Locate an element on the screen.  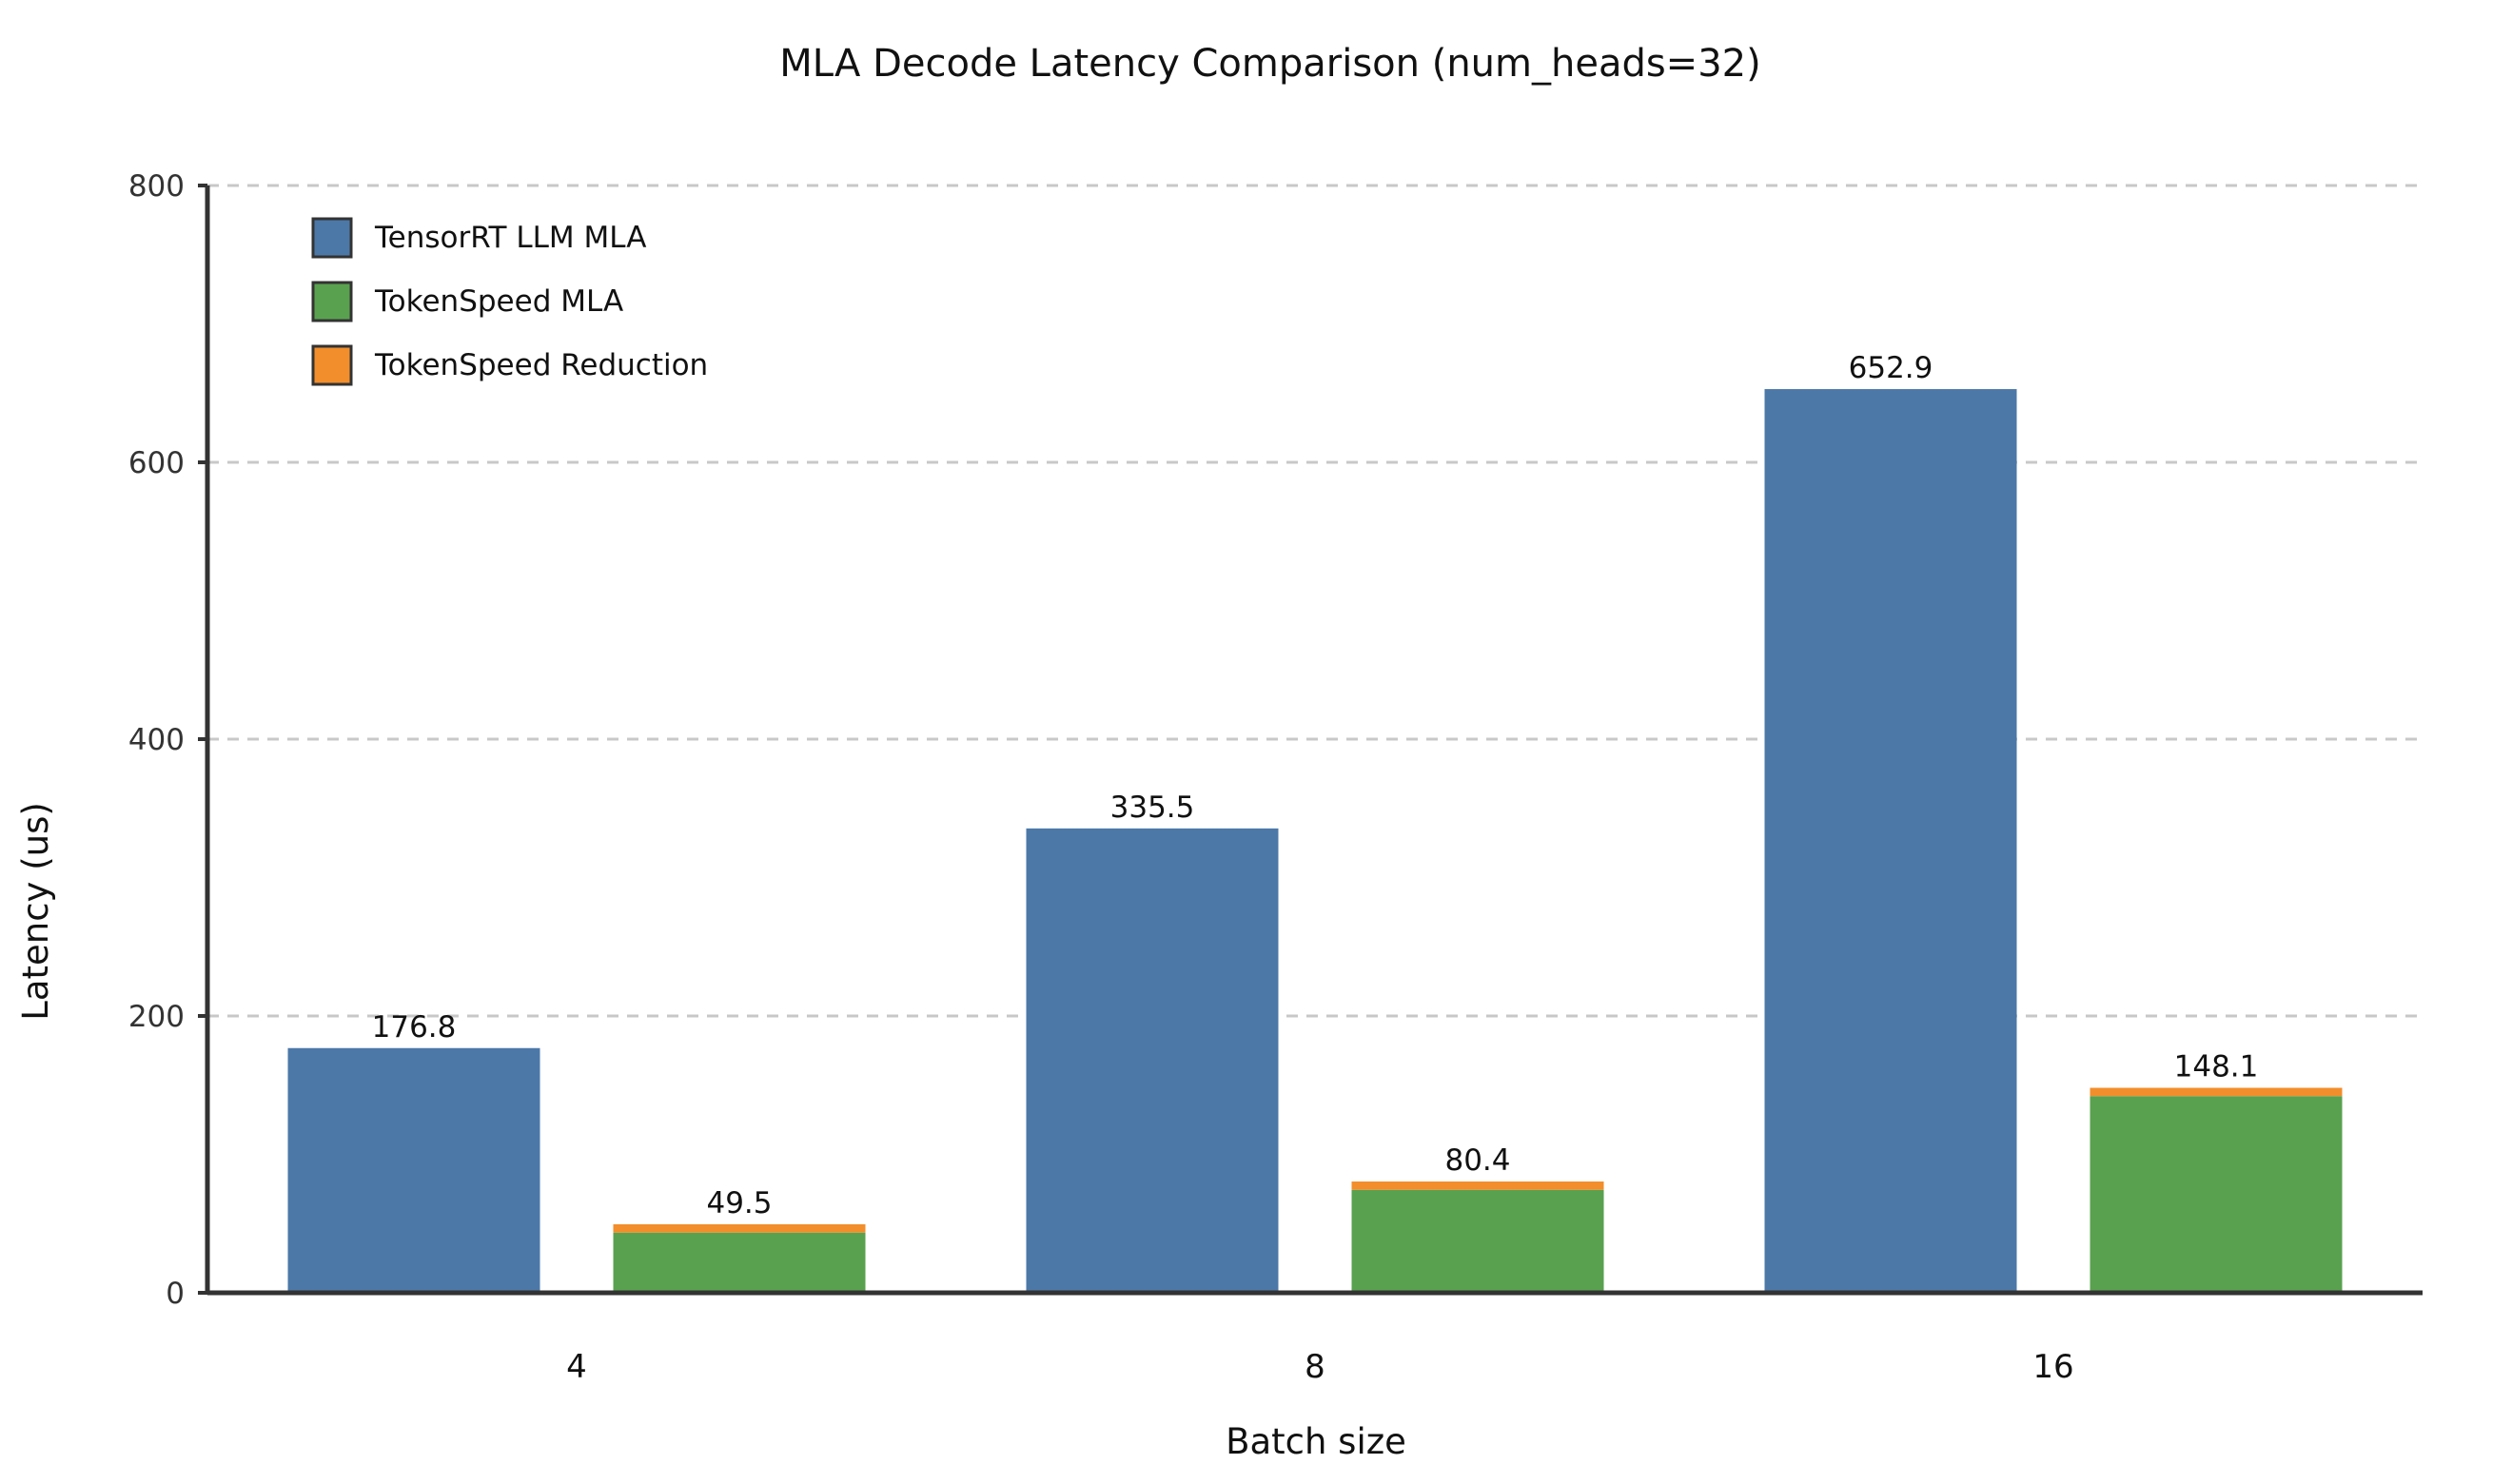
stack-total-label: 148.1 is located at coordinates (2216, 1067).